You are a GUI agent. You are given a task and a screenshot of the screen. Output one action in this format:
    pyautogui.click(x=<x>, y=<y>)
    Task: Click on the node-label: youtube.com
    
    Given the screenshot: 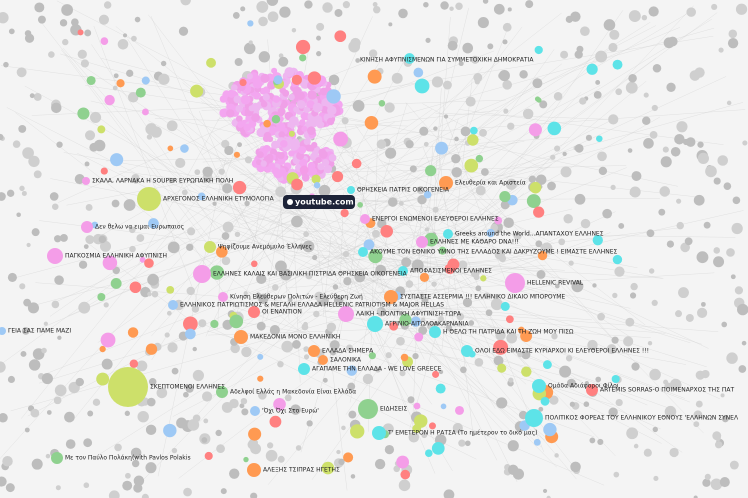 What is the action you would take?
    pyautogui.click(x=324, y=202)
    